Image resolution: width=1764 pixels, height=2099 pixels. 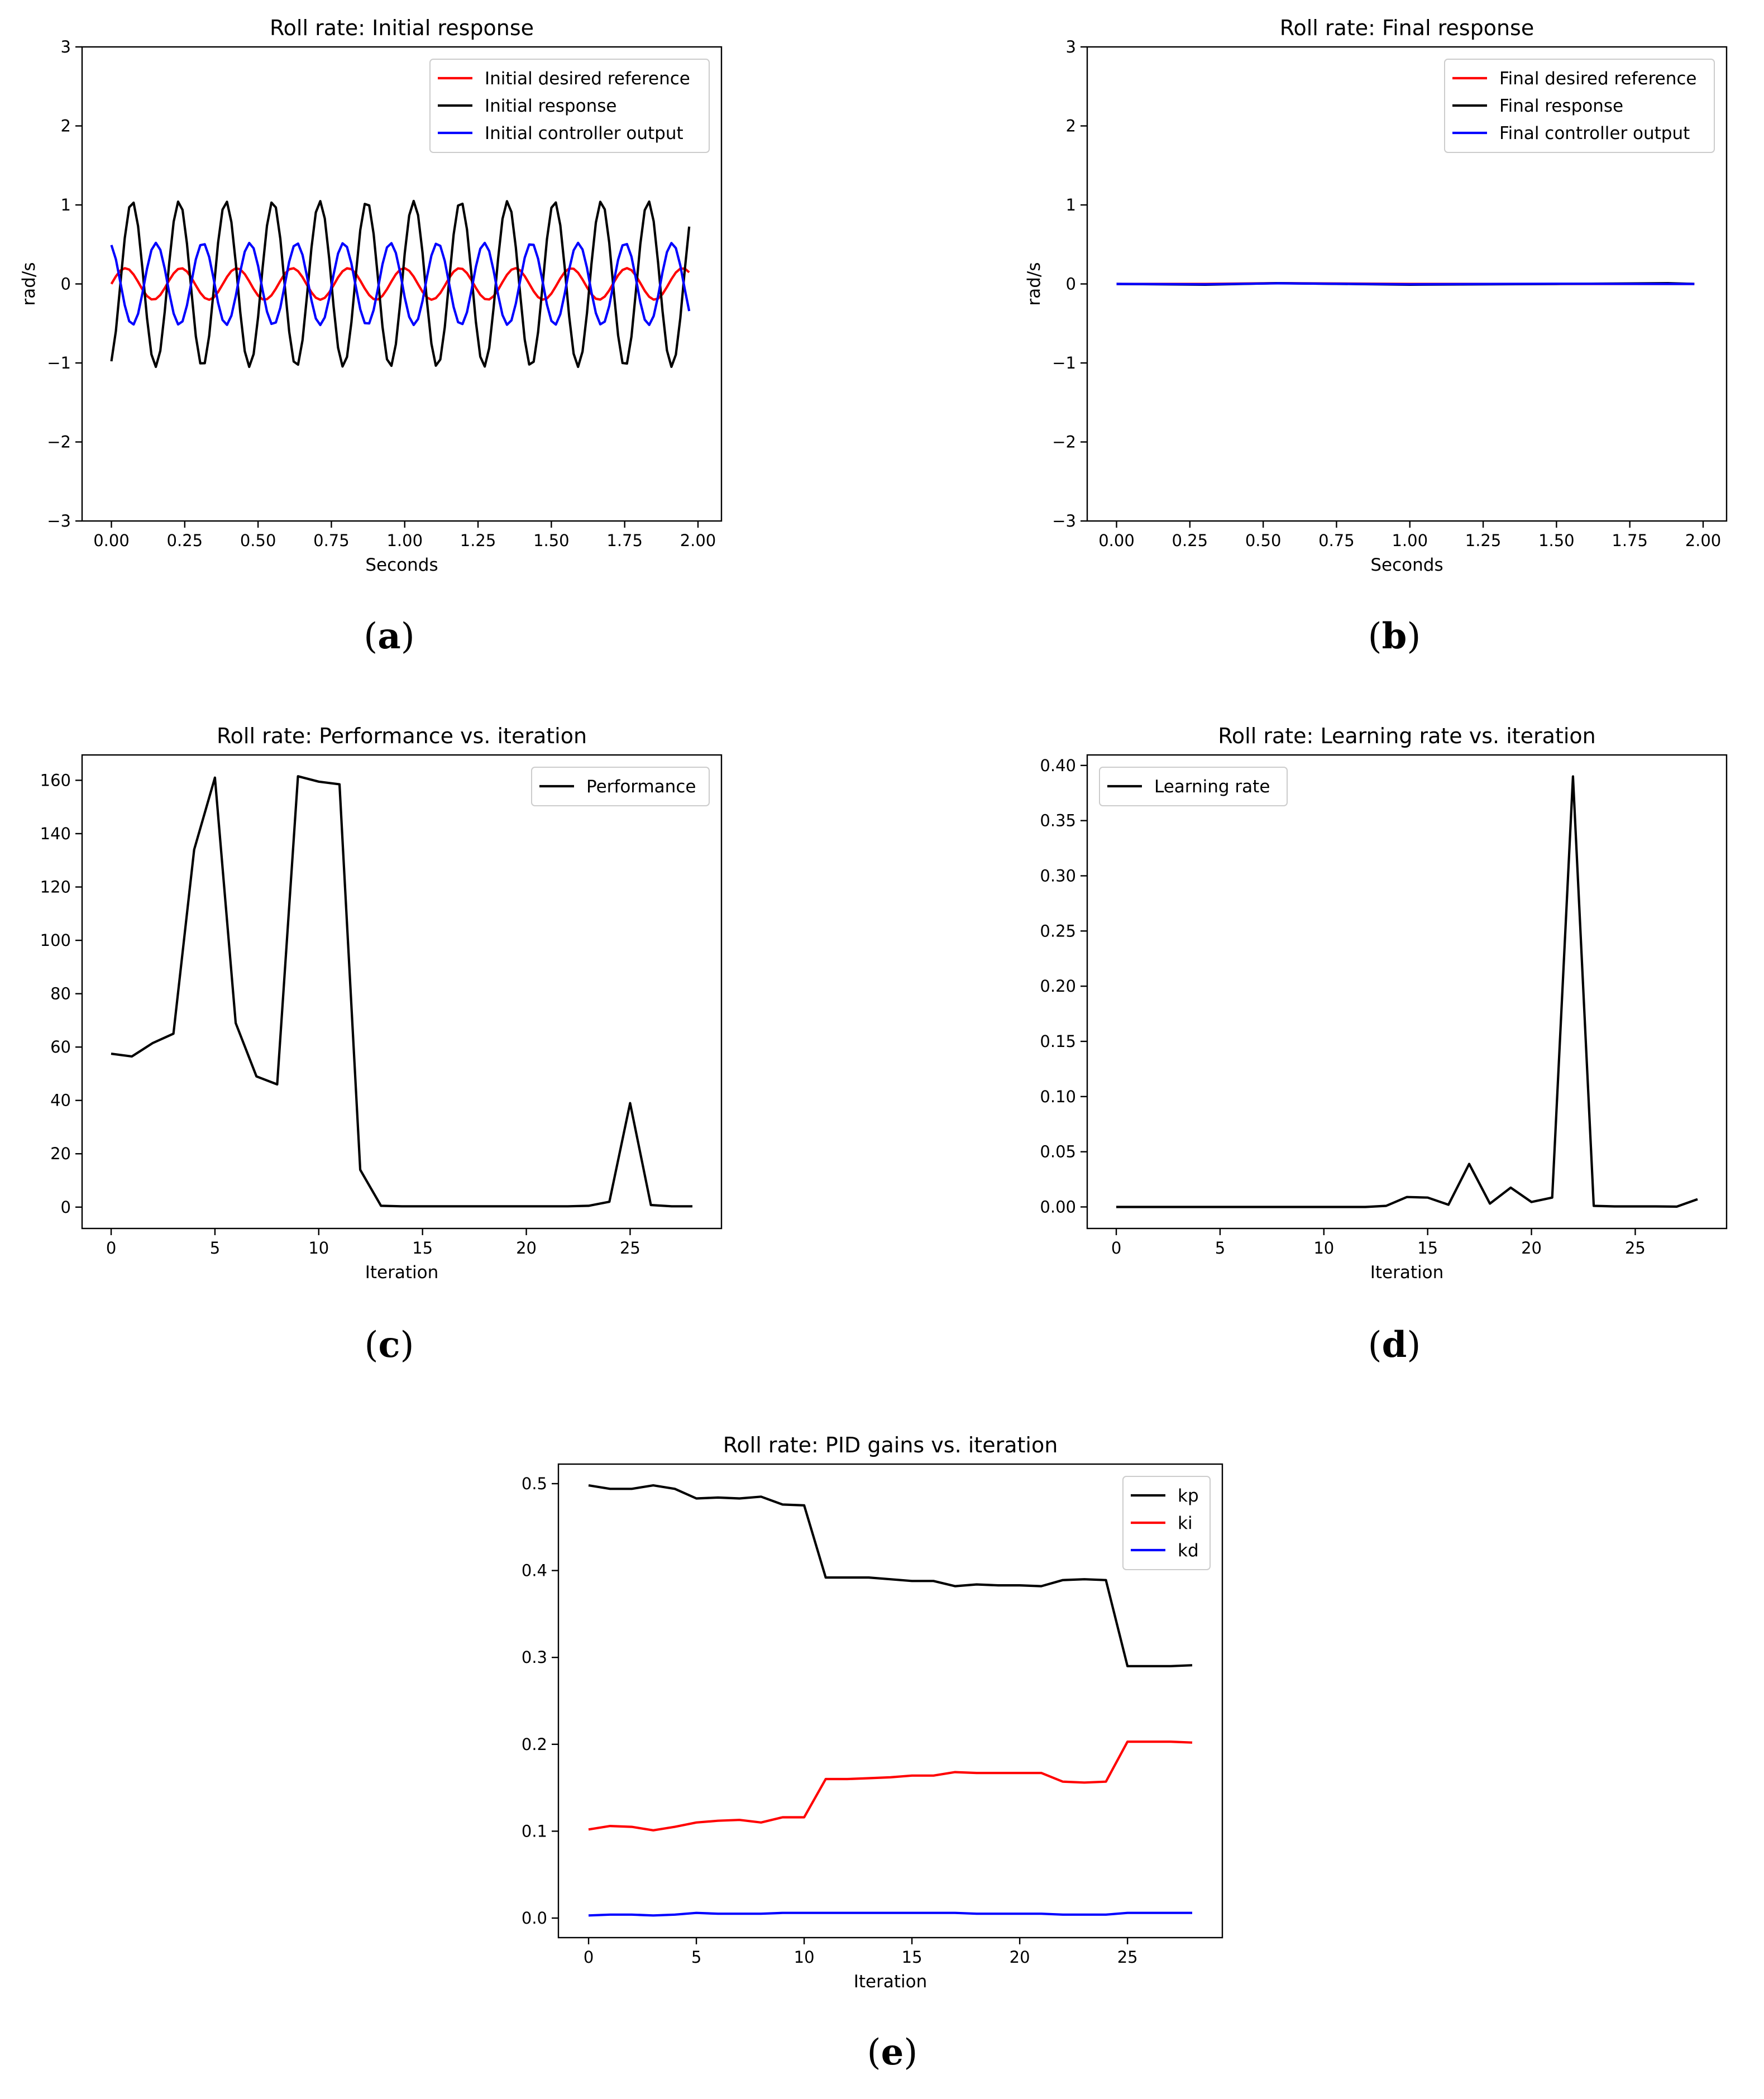 I want to click on y-tick-label: 140, so click(x=55, y=834).